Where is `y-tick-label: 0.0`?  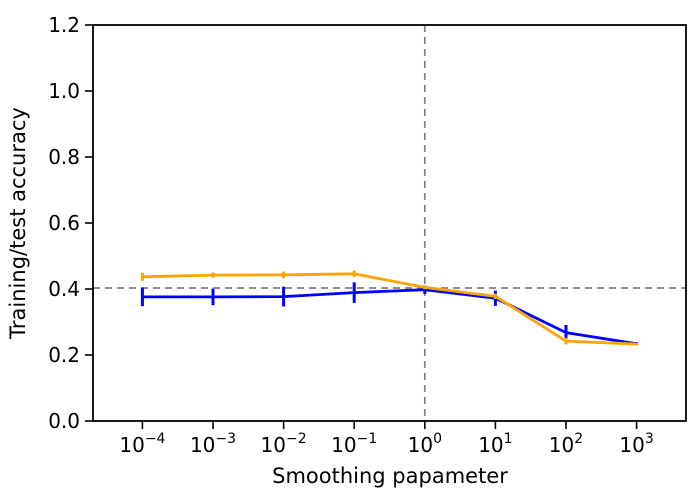 y-tick-label: 0.0 is located at coordinates (64, 421).